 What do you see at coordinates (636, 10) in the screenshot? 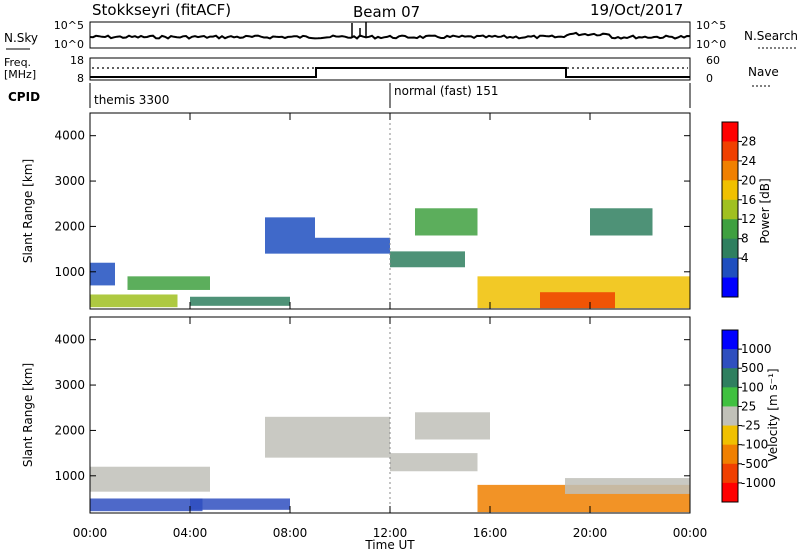
I see `date-title: 19/Oct/2017` at bounding box center [636, 10].